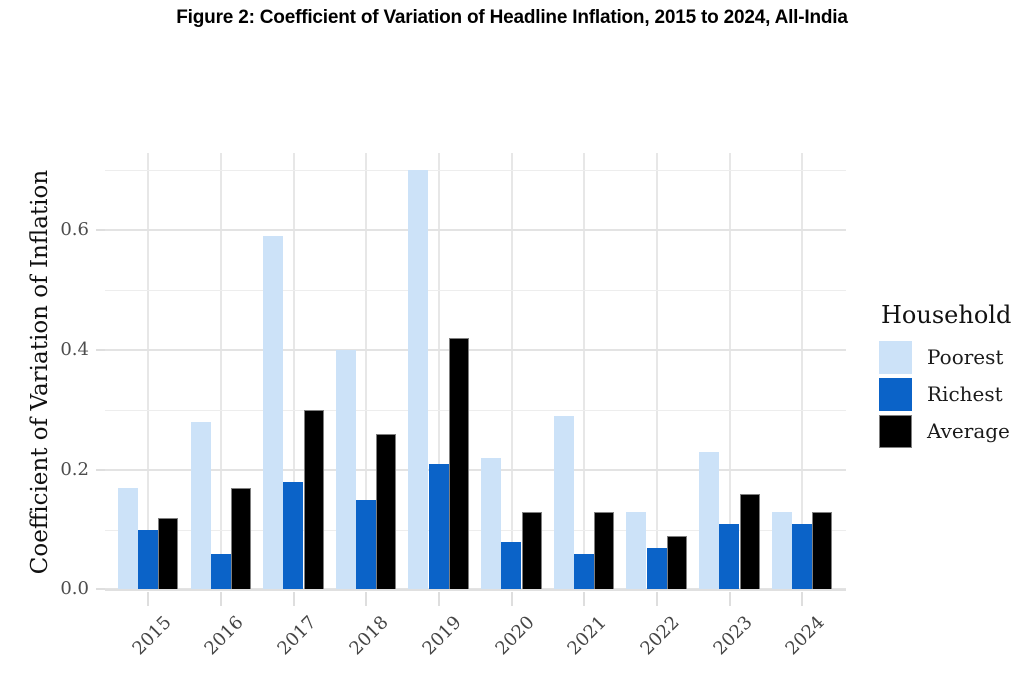  Describe the element at coordinates (369, 636) in the screenshot. I see `x-tick-label: 2018` at that location.